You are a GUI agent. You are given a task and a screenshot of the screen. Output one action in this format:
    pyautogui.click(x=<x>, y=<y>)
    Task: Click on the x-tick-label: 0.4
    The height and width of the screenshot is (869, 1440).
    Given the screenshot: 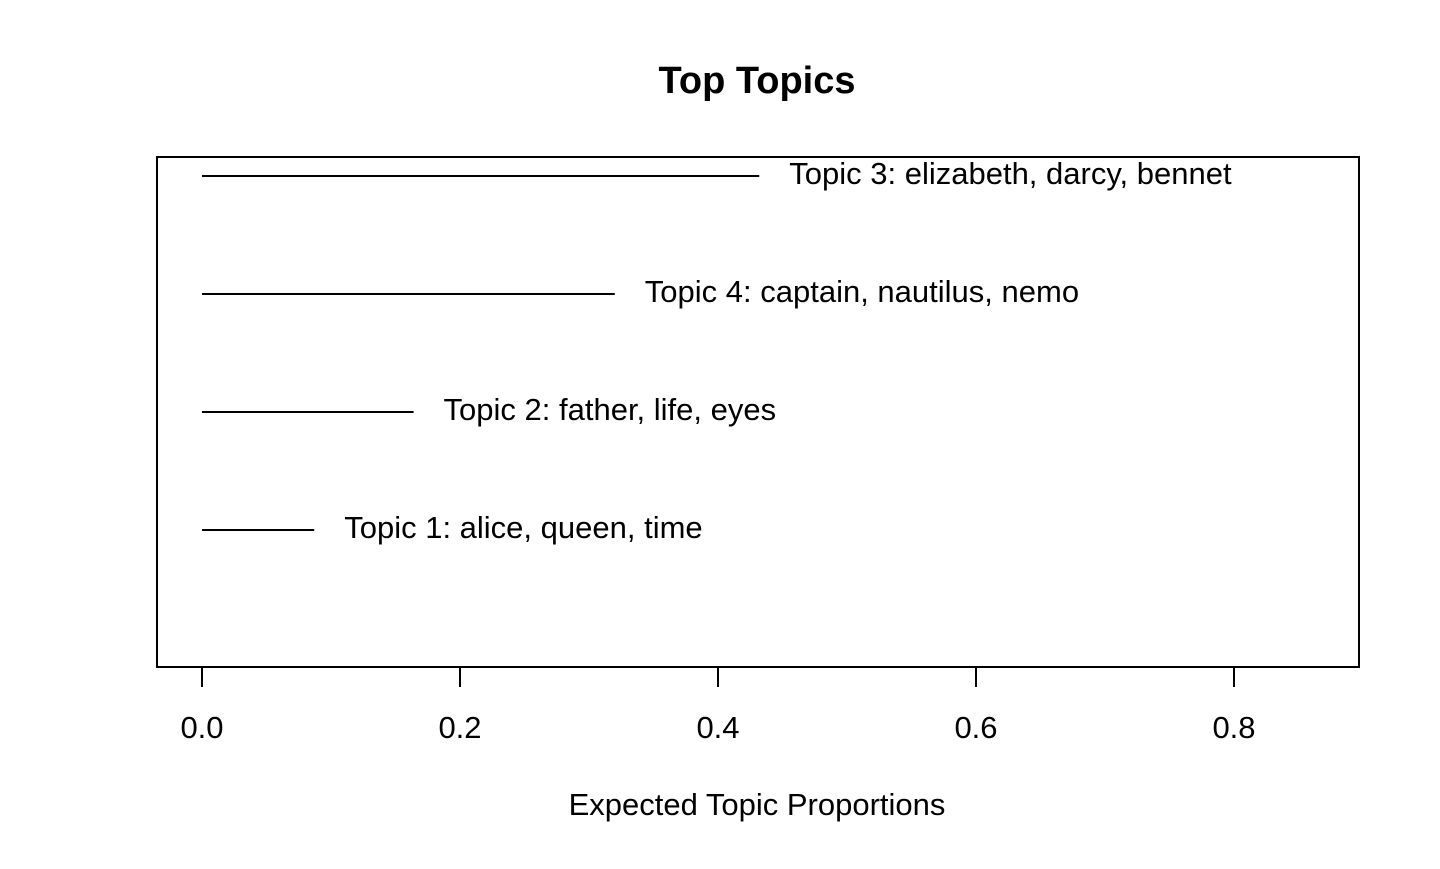 What is the action you would take?
    pyautogui.click(x=717, y=727)
    